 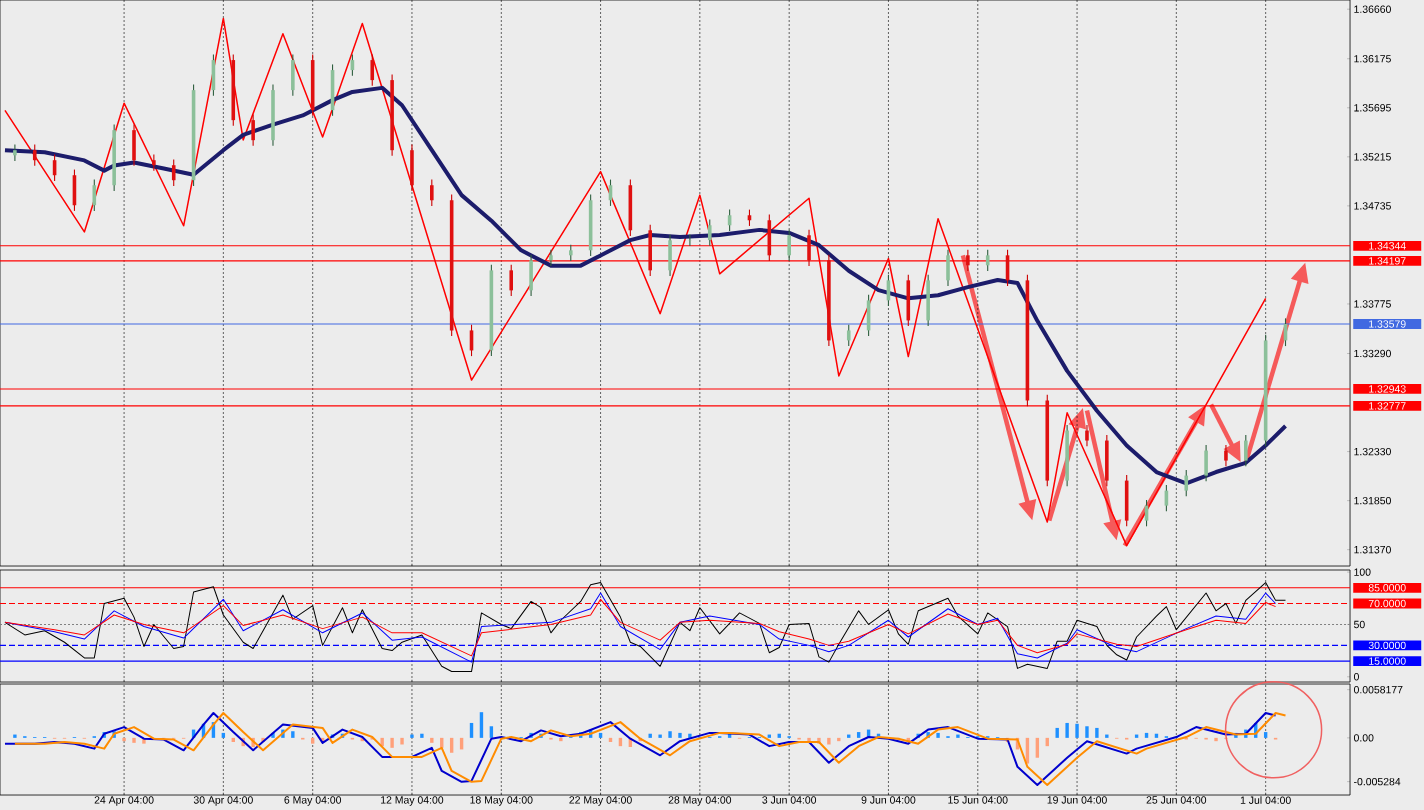 What do you see at coordinates (501, 801) in the screenshot?
I see `x-tick-label: 18 May 04:00` at bounding box center [501, 801].